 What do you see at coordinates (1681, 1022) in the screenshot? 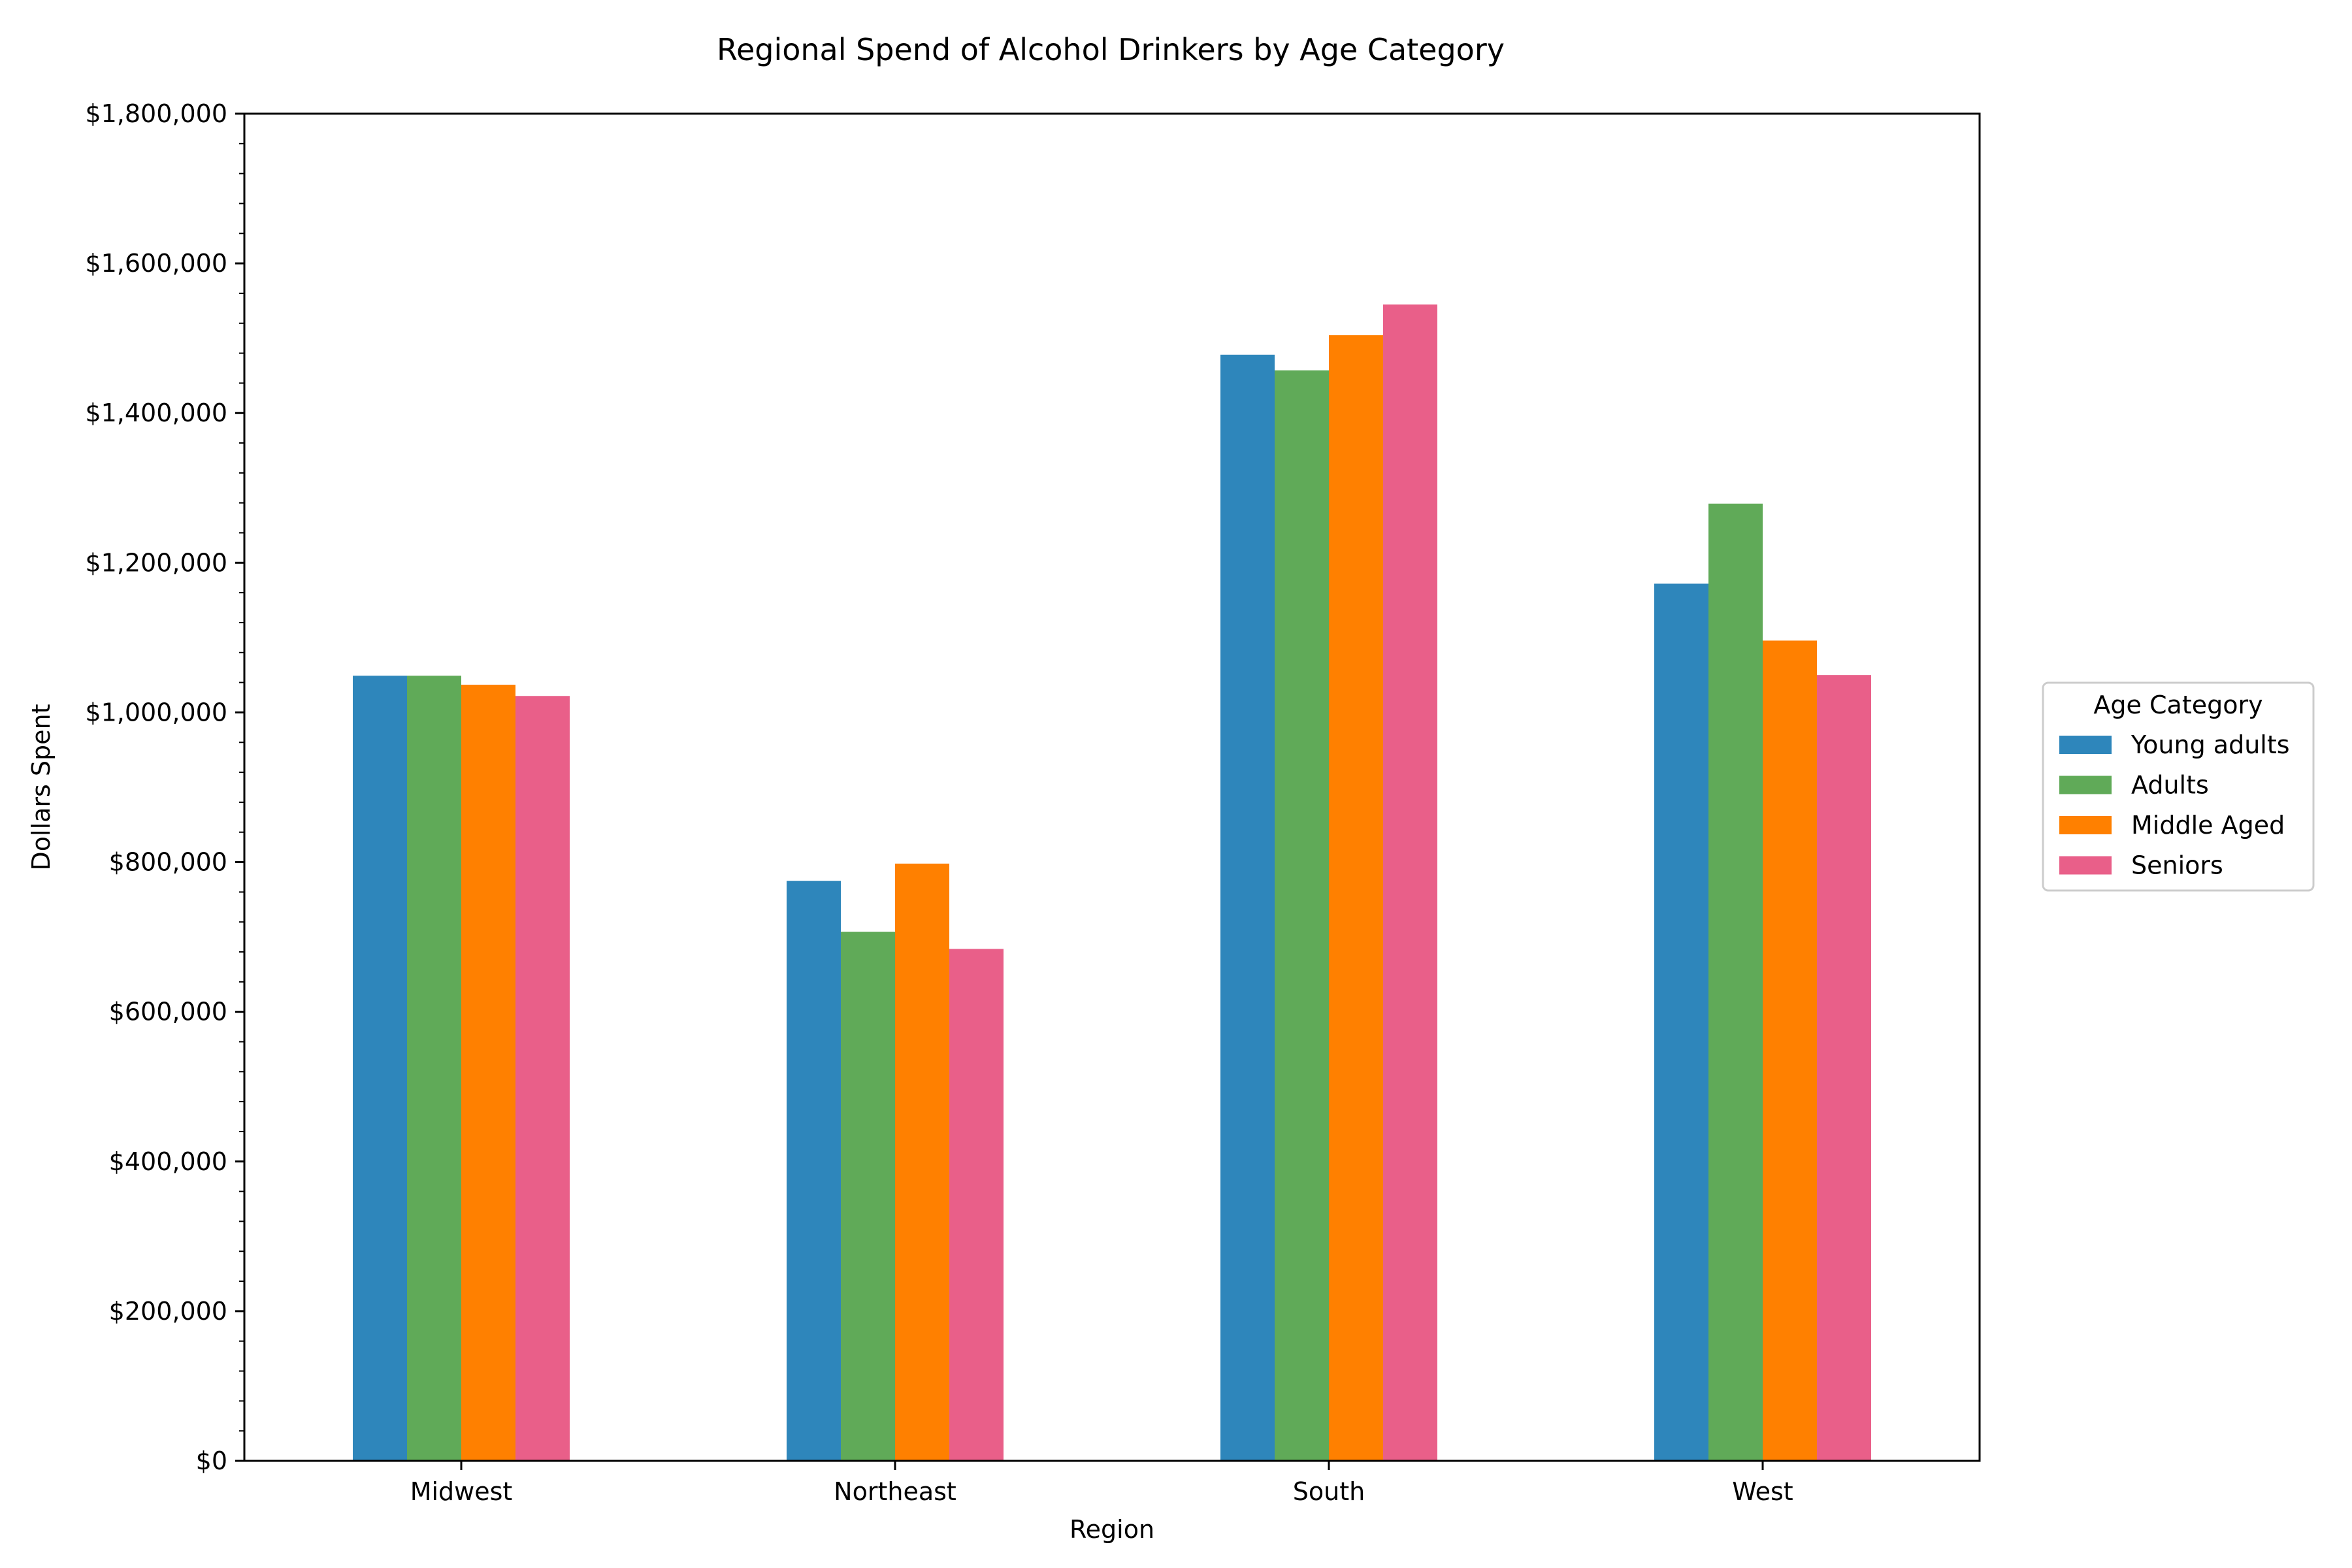
I see `bar-west-young-adults` at bounding box center [1681, 1022].